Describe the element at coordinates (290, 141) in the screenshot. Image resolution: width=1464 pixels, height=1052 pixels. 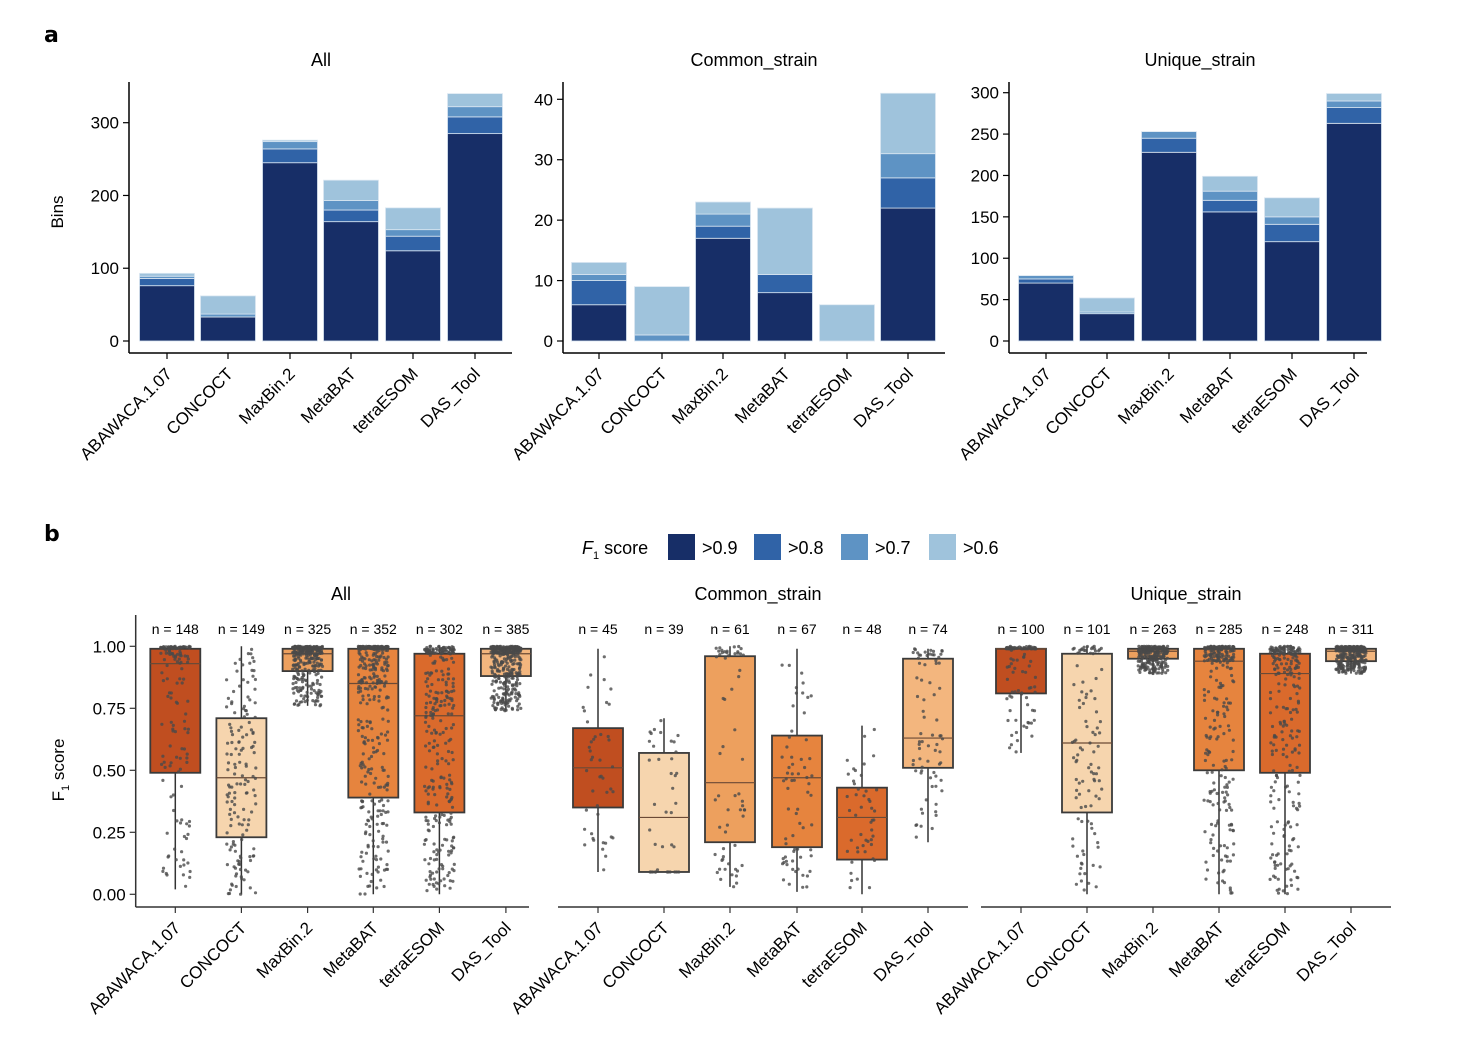
I see `bar-segment-maxbin.2-gt0.6` at that location.